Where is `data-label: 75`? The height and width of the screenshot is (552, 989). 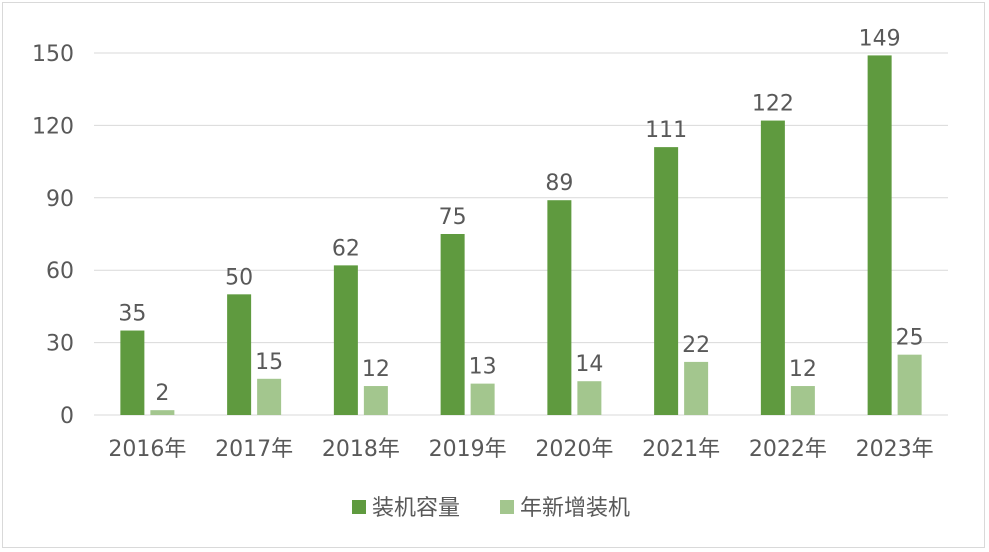 data-label: 75 is located at coordinates (453, 217).